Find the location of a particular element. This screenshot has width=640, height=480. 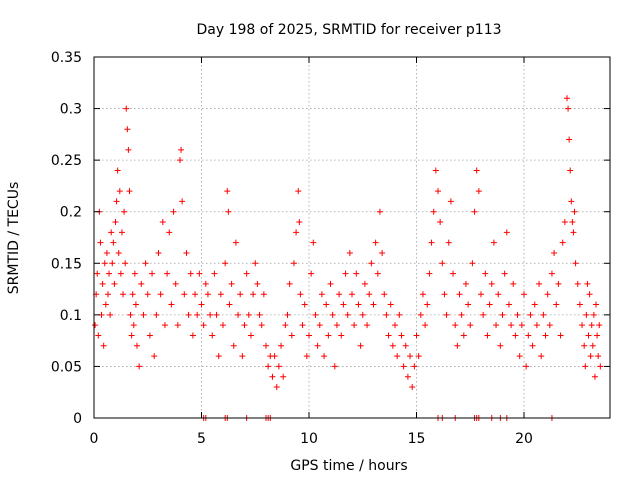

y-tick-label: 0.25 is located at coordinates (66, 161).